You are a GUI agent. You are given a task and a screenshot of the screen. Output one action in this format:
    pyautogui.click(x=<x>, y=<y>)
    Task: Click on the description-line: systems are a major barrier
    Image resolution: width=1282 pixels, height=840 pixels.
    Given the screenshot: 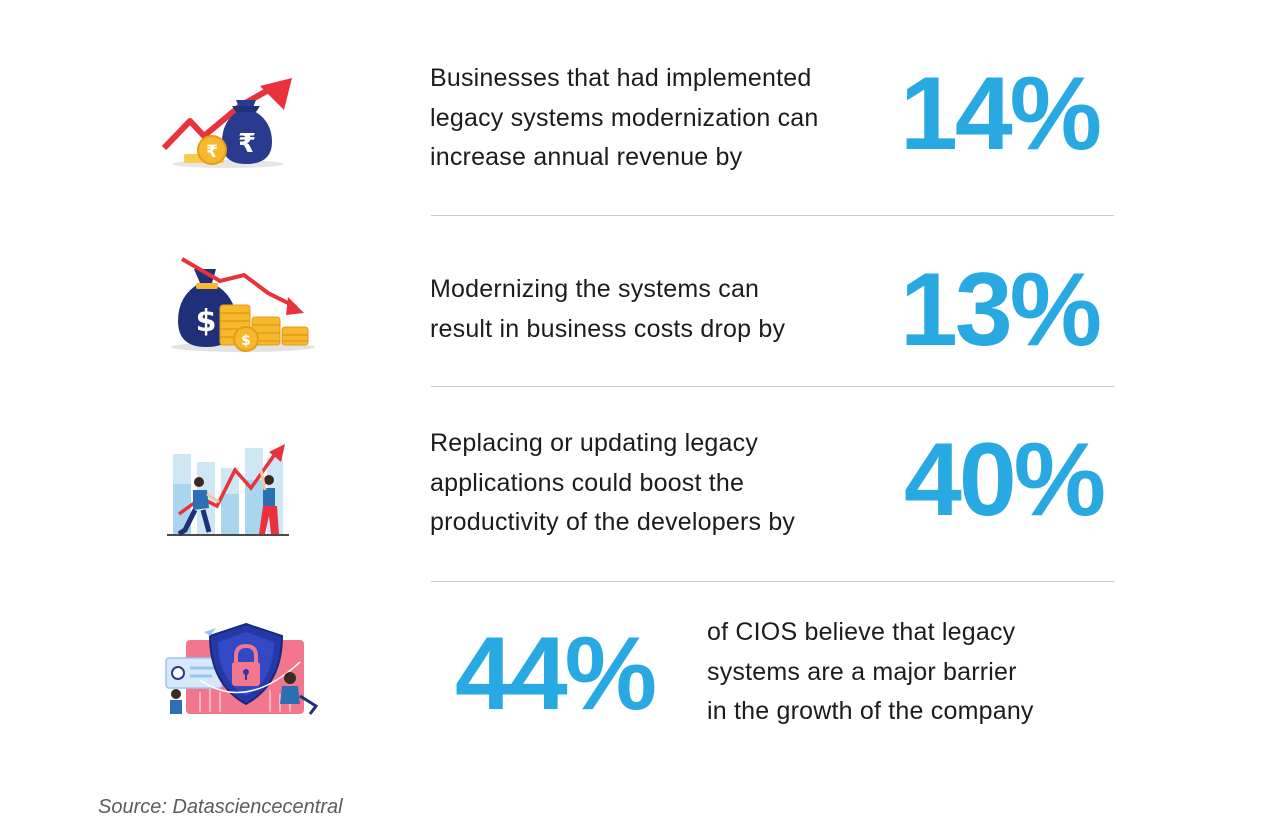 What is the action you would take?
    pyautogui.click(x=862, y=671)
    